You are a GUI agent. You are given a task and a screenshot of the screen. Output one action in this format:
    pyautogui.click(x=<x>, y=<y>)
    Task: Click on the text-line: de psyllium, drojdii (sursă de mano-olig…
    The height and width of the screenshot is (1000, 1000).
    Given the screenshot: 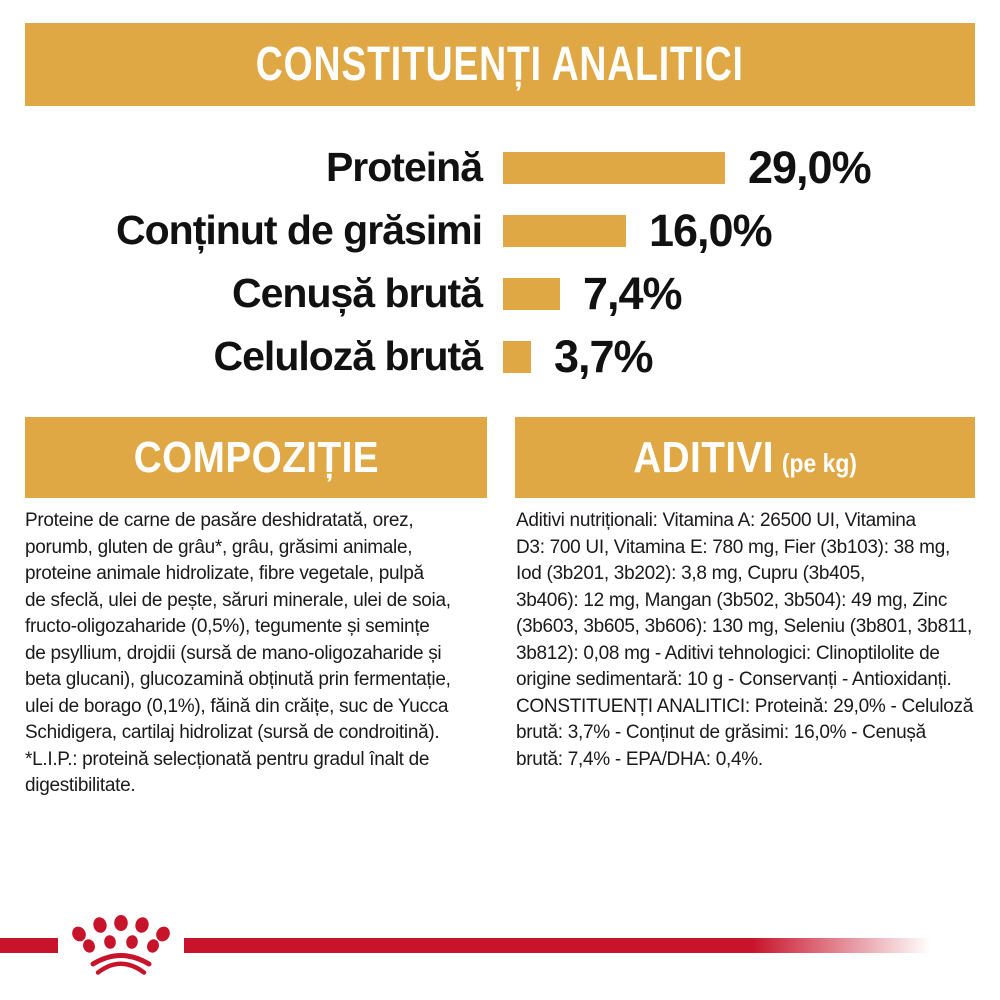 What is the action you would take?
    pyautogui.click(x=233, y=653)
    